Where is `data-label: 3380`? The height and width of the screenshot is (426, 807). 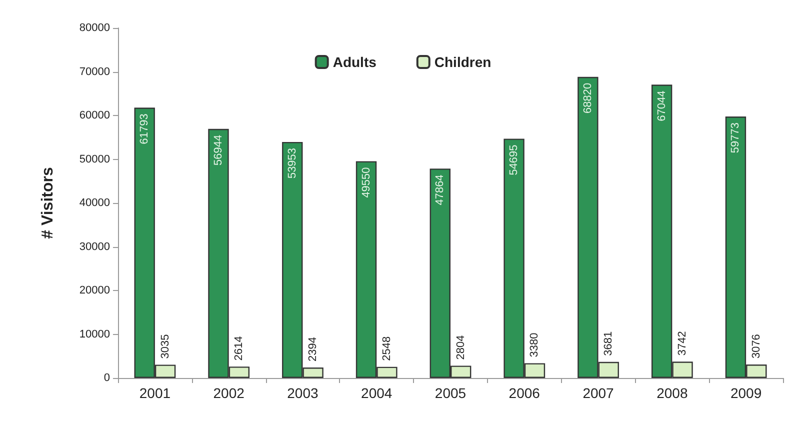 data-label: 3380 is located at coordinates (534, 345).